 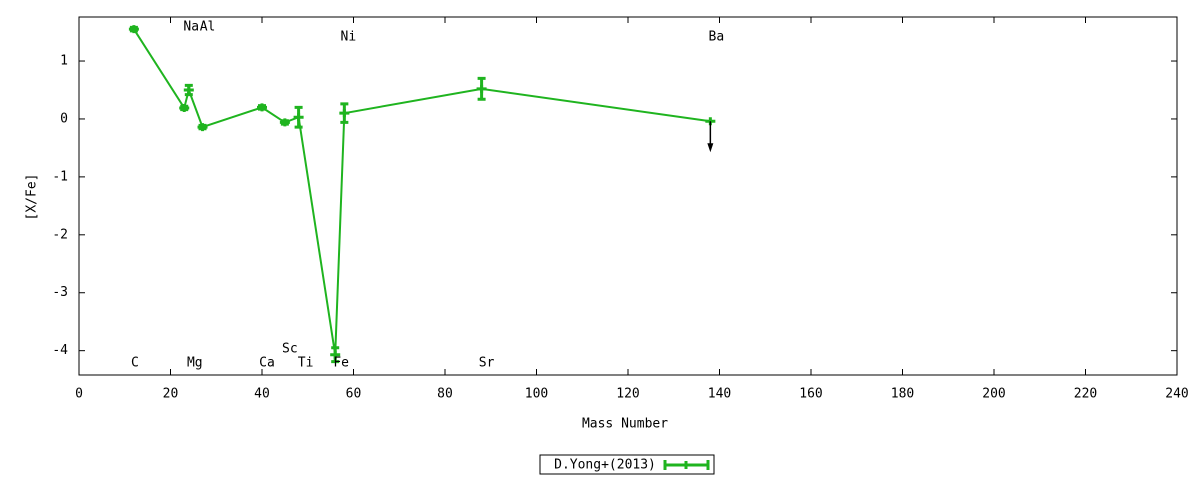 I want to click on element-label: Ca, so click(x=267, y=363).